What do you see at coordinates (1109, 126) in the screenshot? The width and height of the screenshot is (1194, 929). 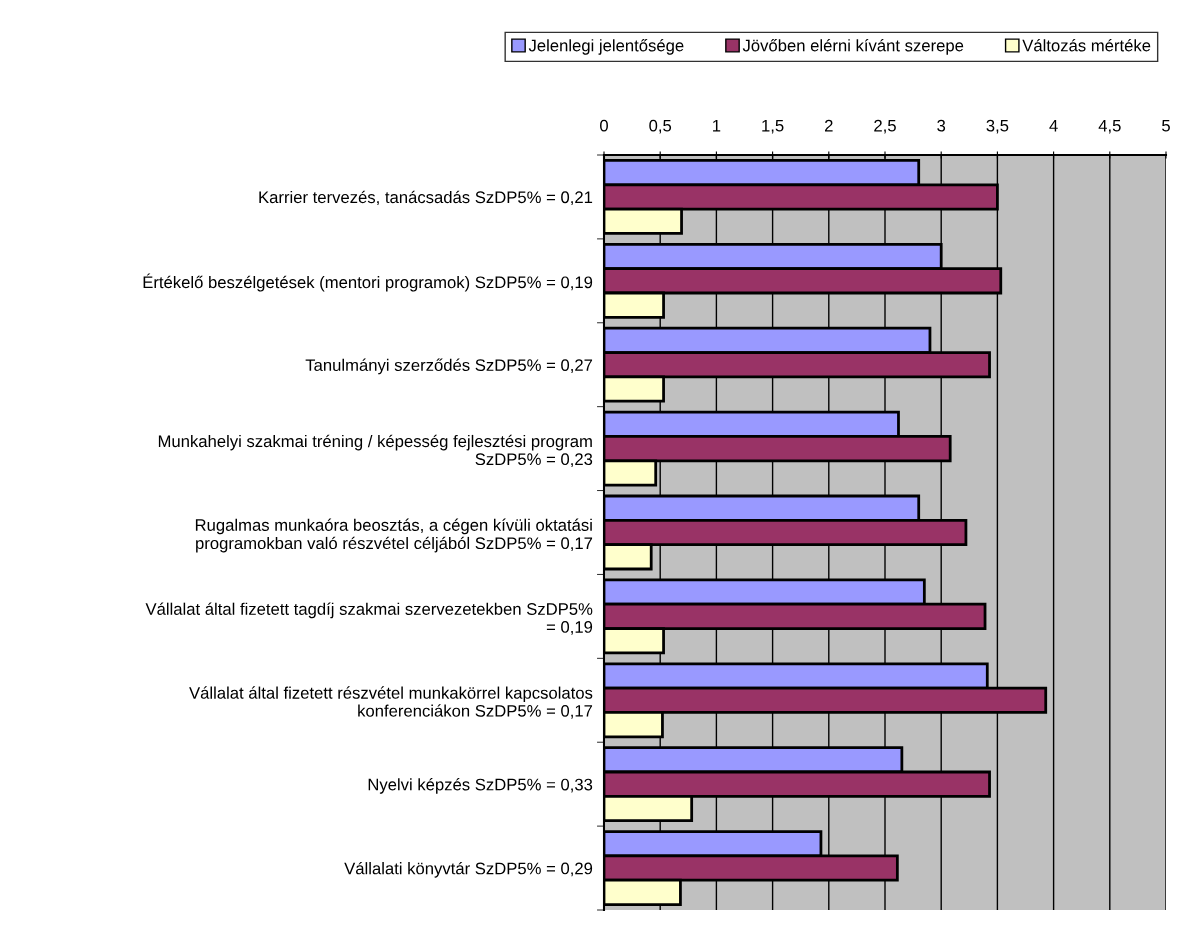 I see `x-tick-label: 4,5` at bounding box center [1109, 126].